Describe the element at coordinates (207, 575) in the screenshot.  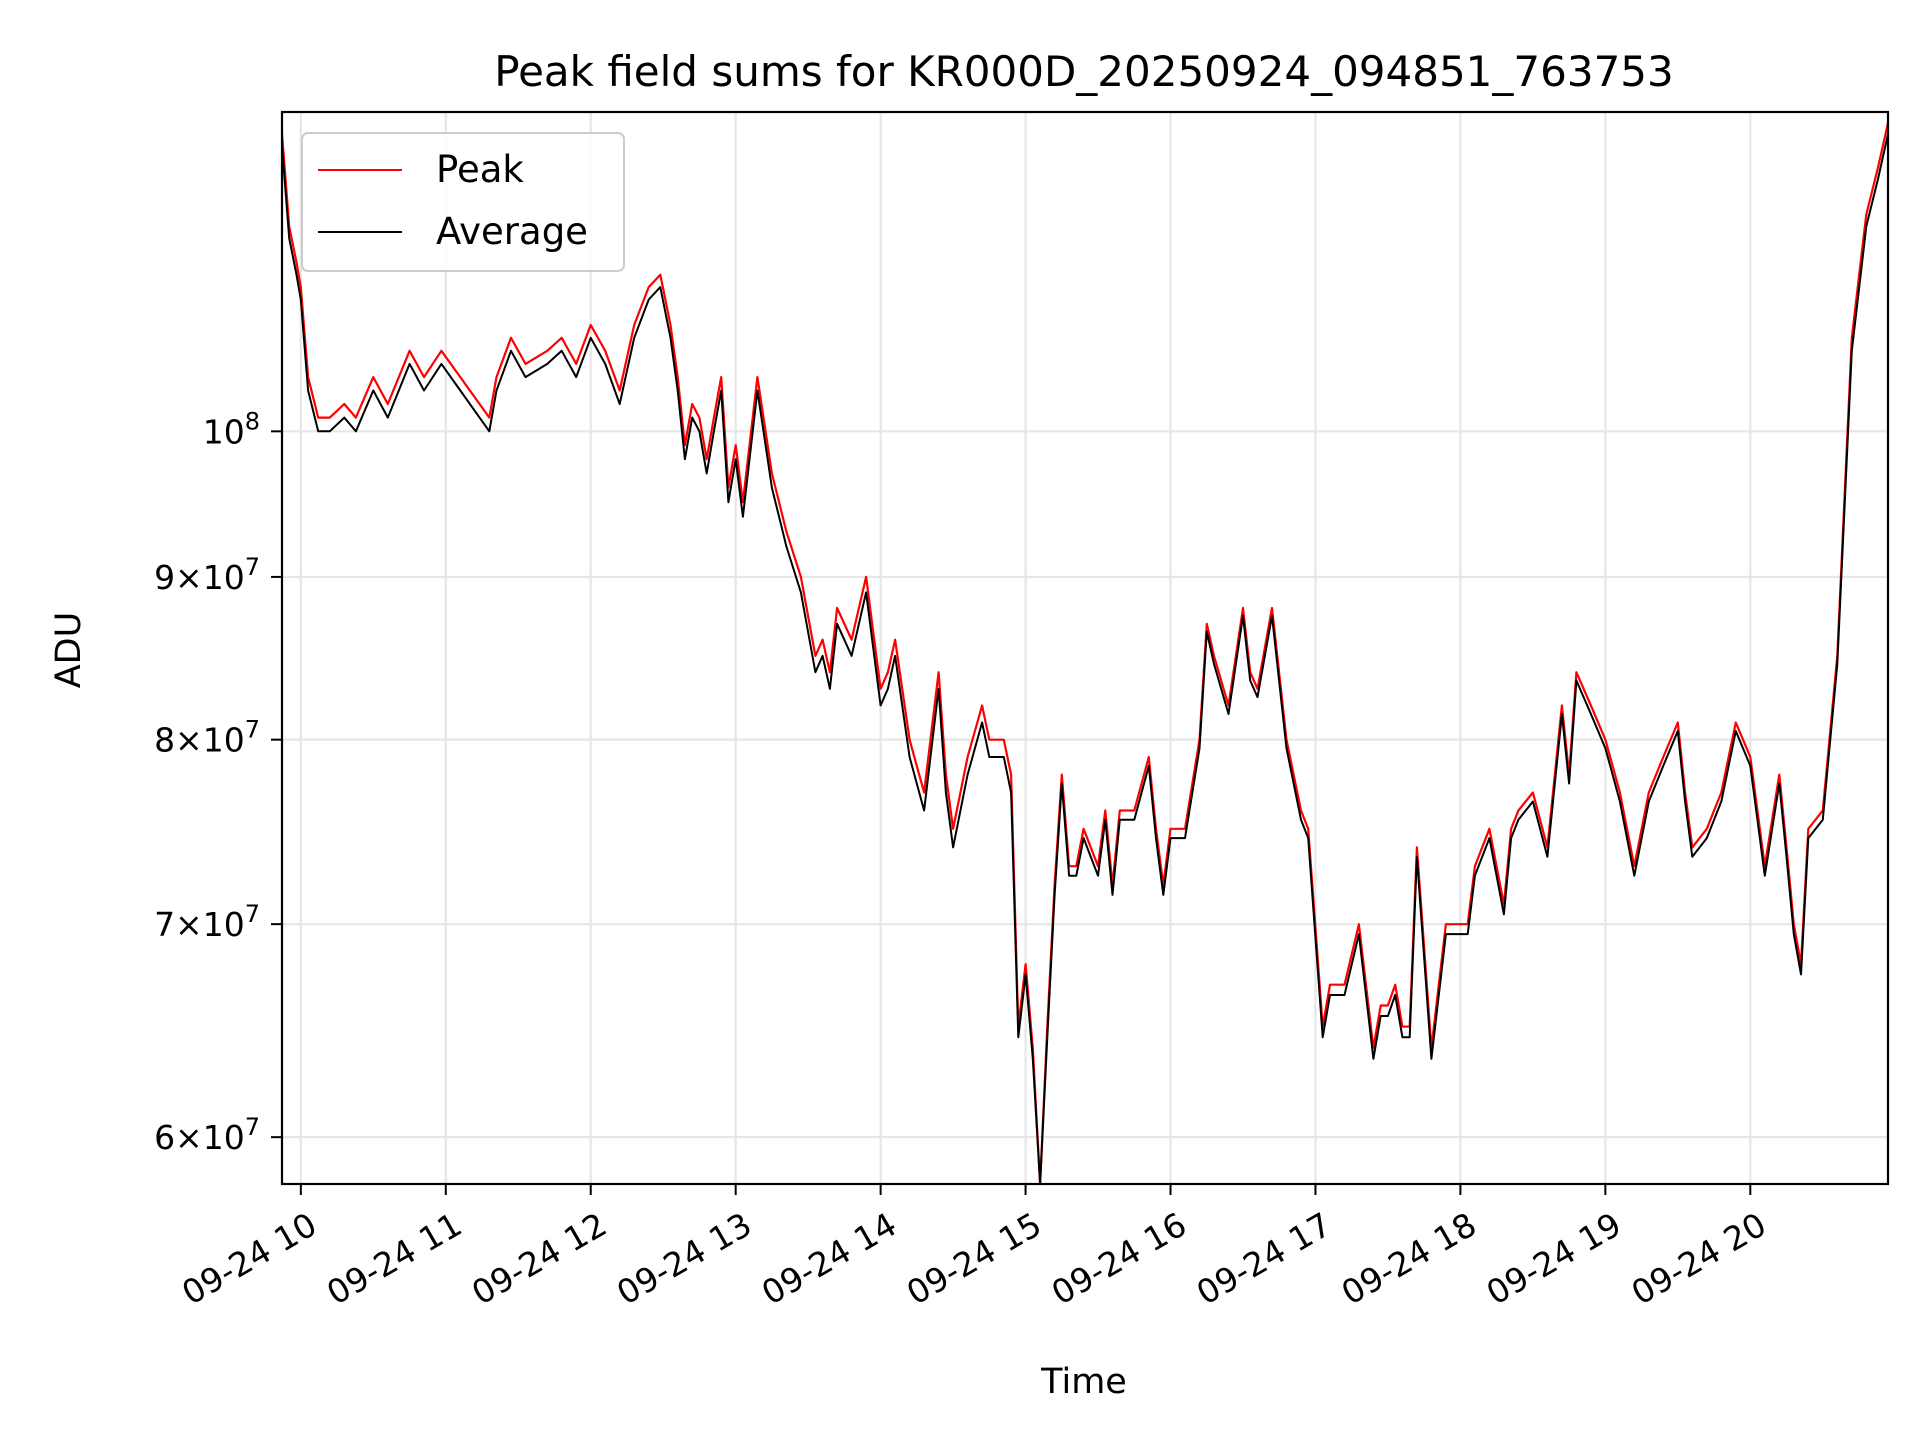
I see `y-tick-label: 9×107` at that location.